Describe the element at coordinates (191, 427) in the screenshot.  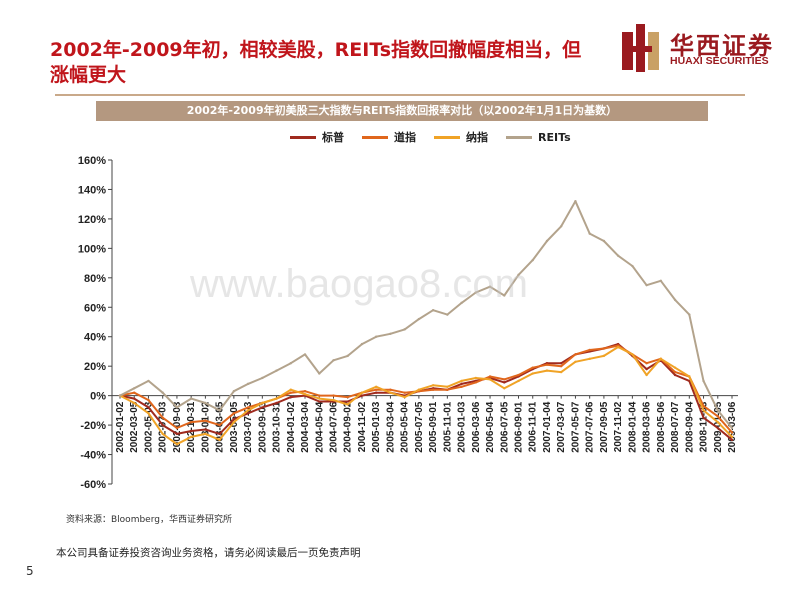
I see `x-tick-label: 2002-10-31` at that location.